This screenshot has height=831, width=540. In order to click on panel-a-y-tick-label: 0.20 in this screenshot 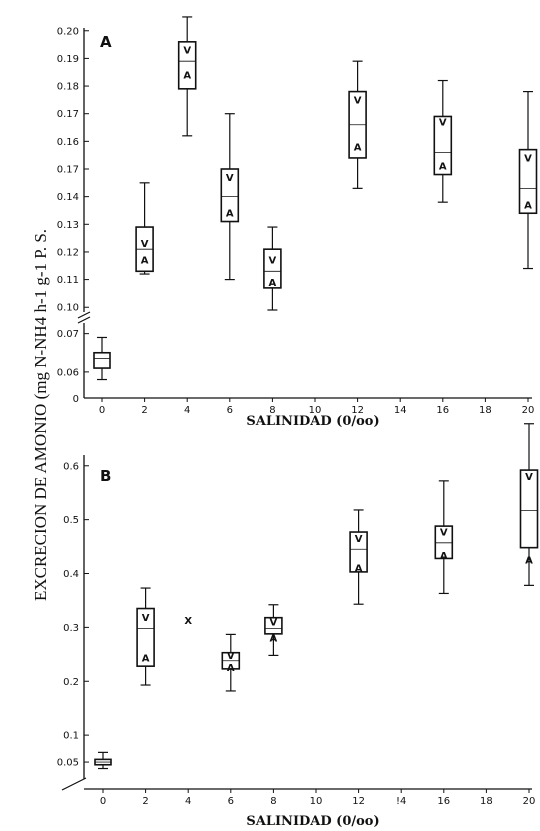, I will do `click(68, 31)`.